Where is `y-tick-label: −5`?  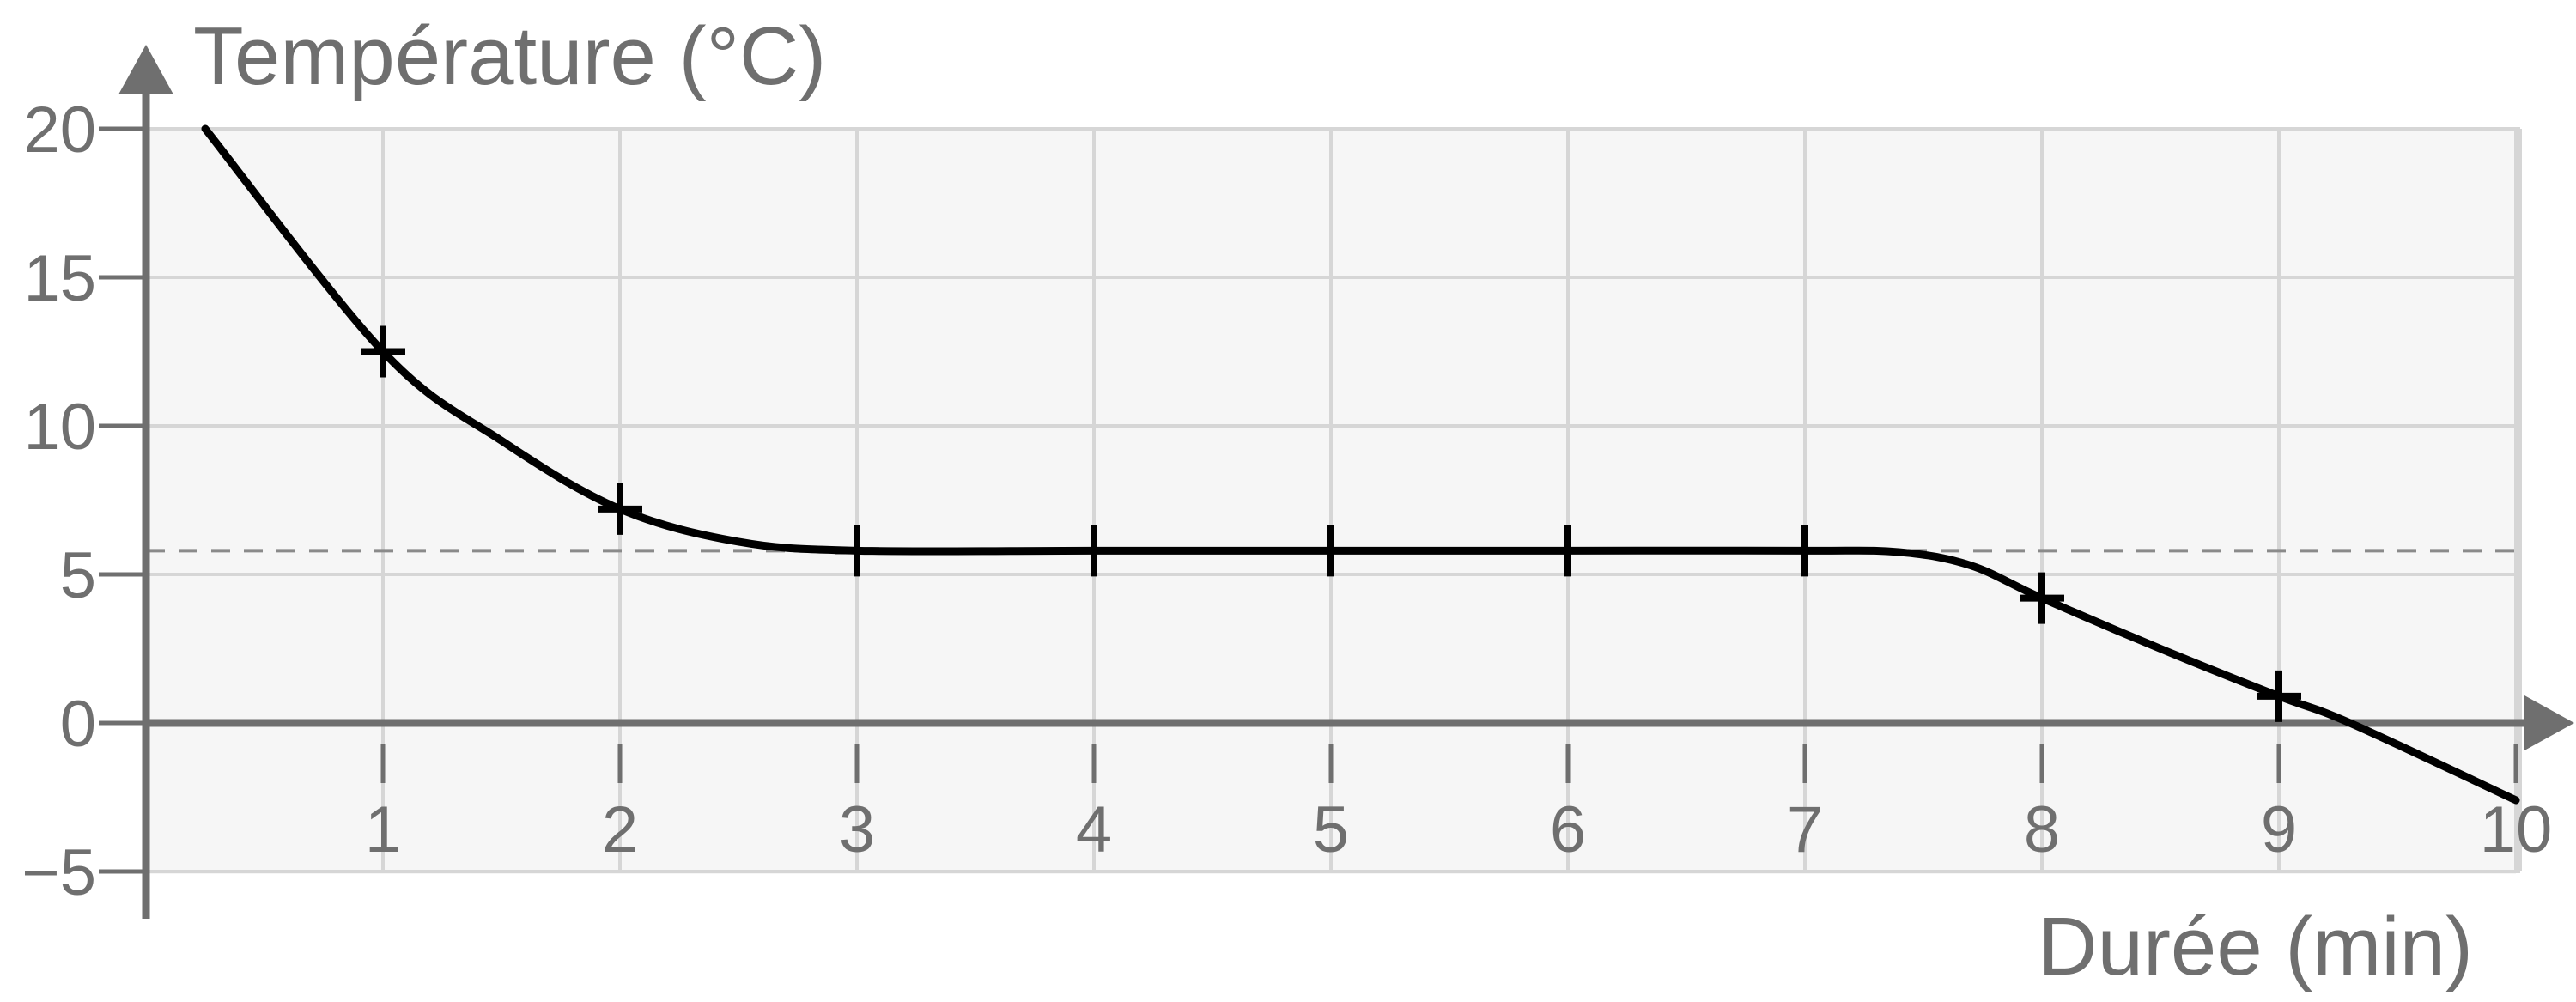 y-tick-label: −5 is located at coordinates (59, 872).